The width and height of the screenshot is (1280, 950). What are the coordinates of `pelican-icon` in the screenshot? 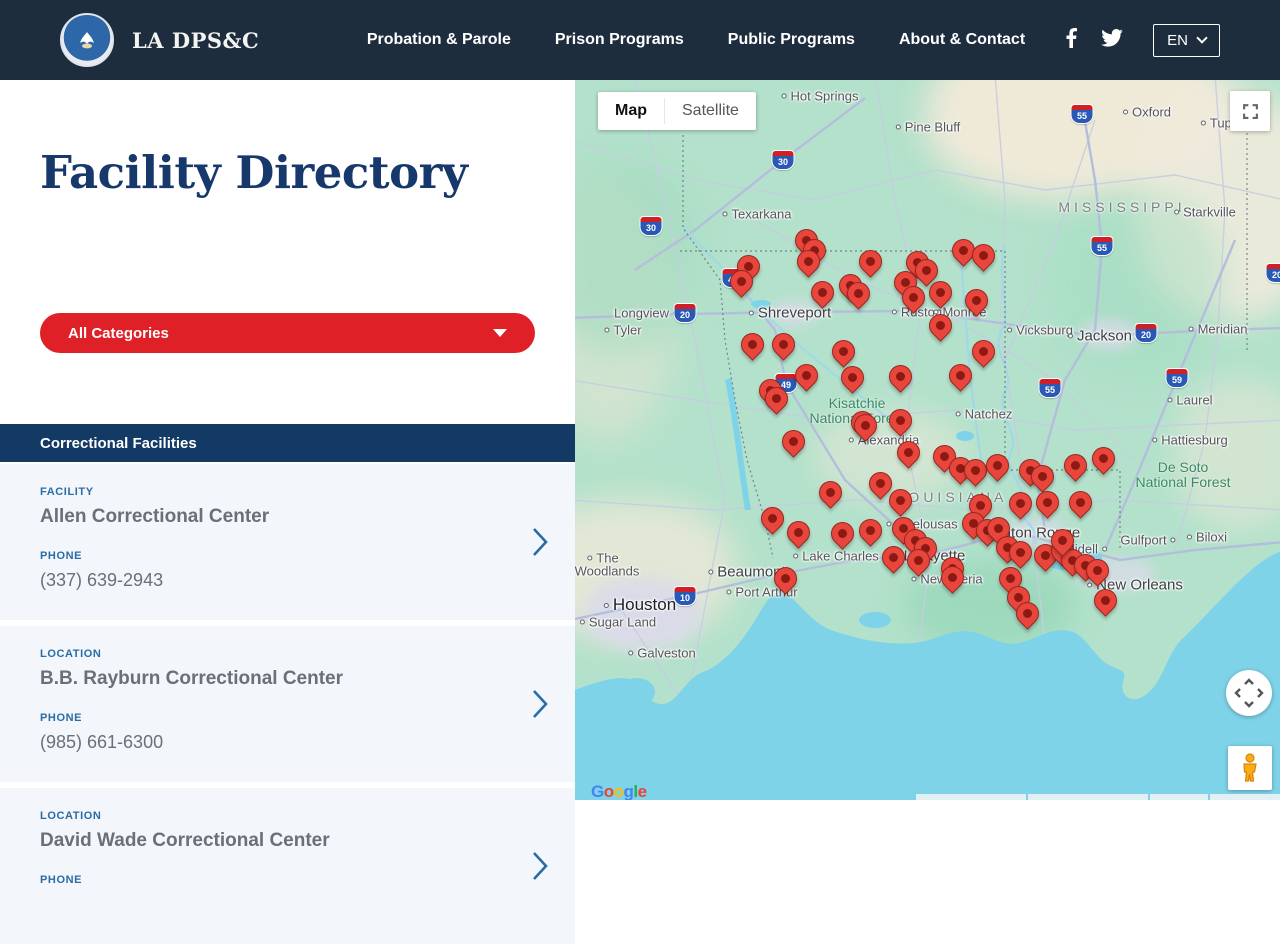 It's located at (87, 40).